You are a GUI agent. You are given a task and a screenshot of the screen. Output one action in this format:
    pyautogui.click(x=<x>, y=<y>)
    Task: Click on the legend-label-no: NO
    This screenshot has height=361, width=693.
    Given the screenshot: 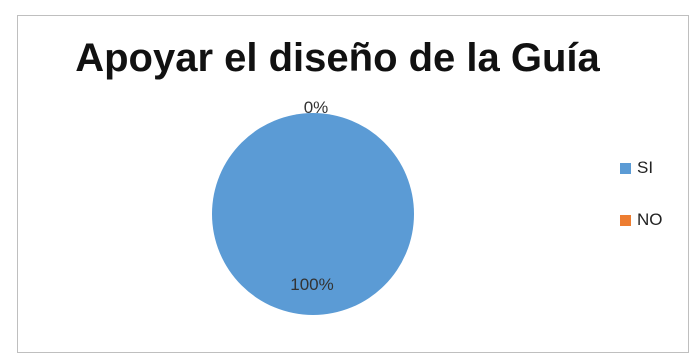 What is the action you would take?
    pyautogui.click(x=650, y=219)
    